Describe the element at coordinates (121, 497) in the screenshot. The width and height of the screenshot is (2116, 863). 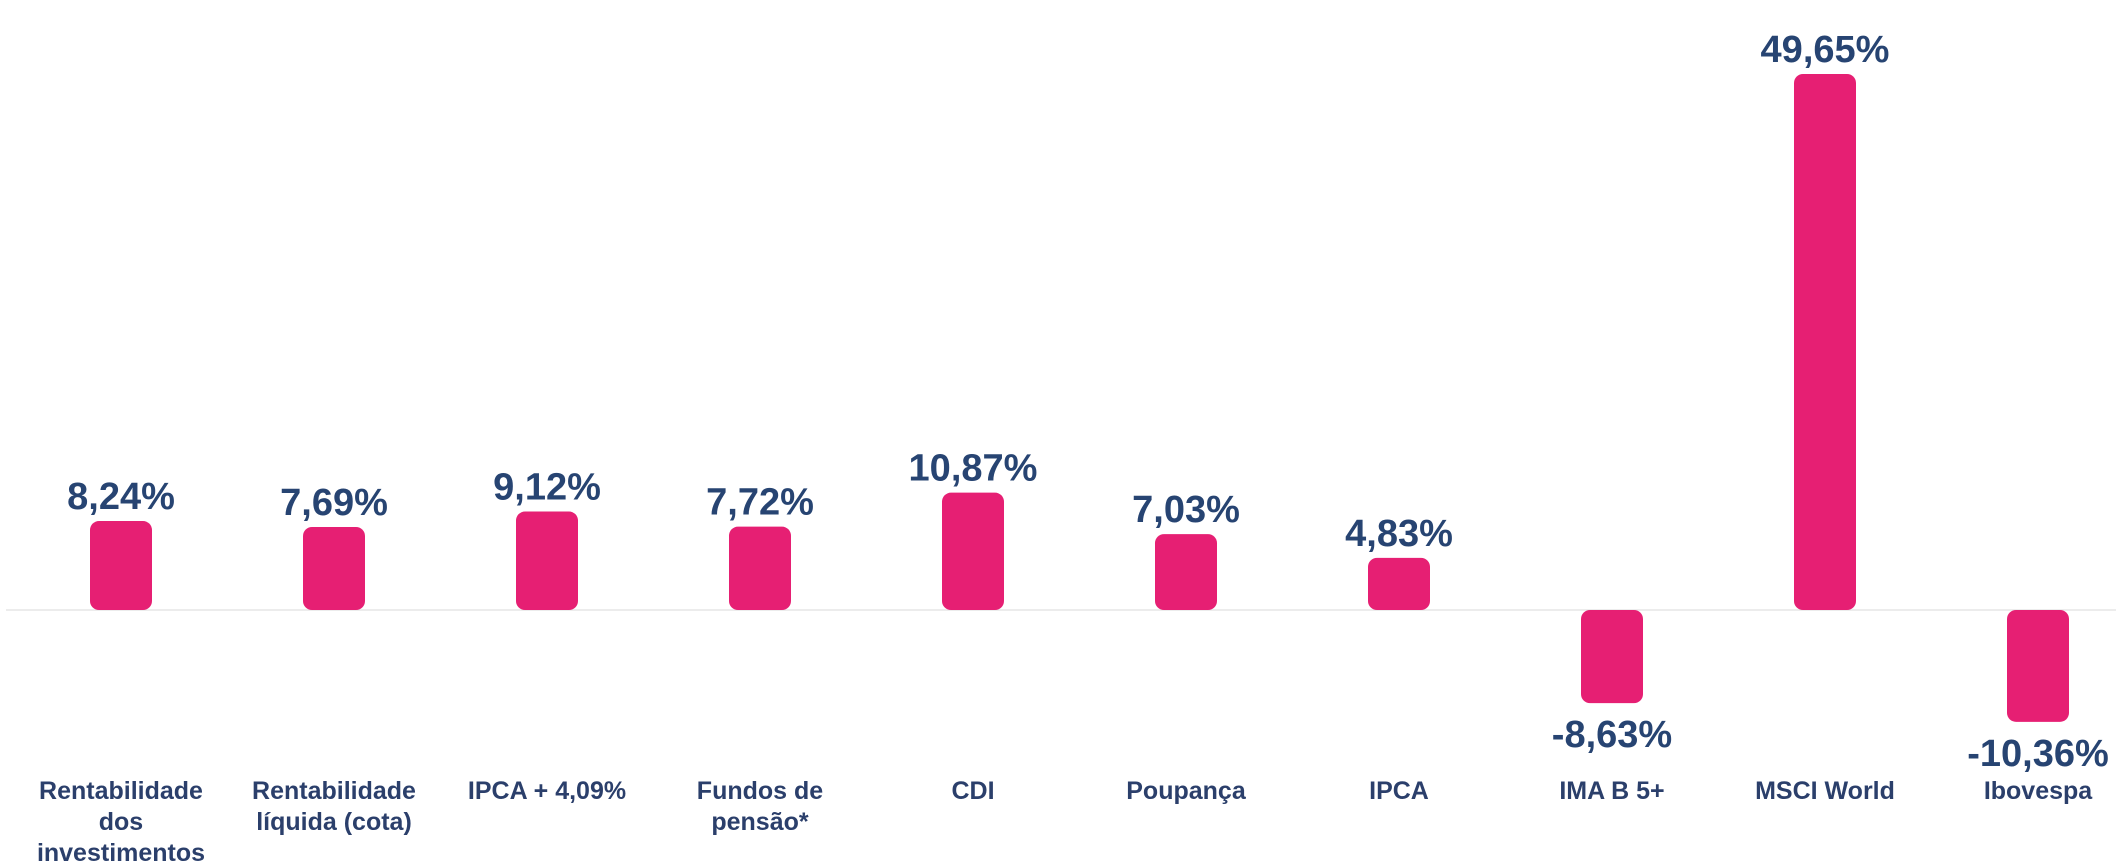
I see `value-label: 8,24%` at that location.